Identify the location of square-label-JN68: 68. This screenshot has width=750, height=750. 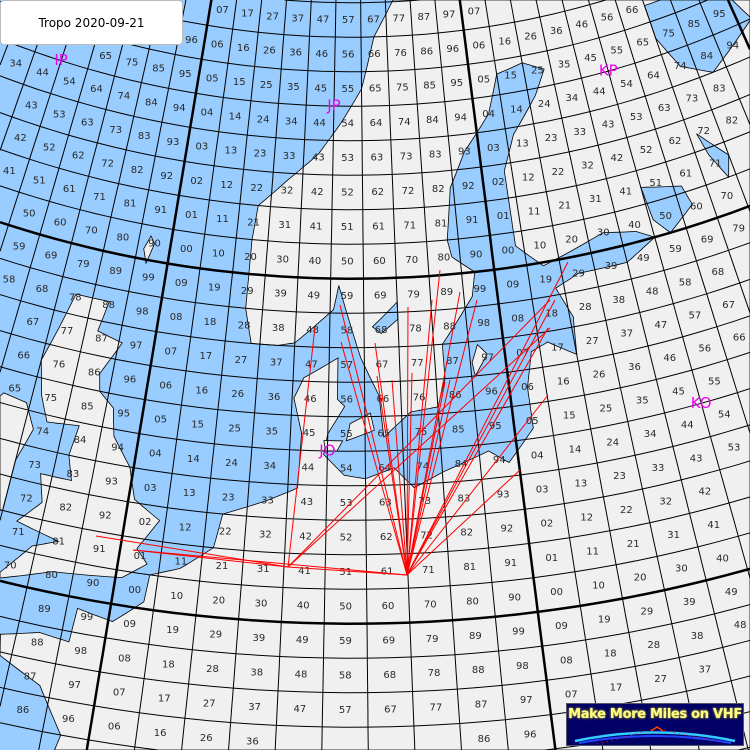
(389, 675).